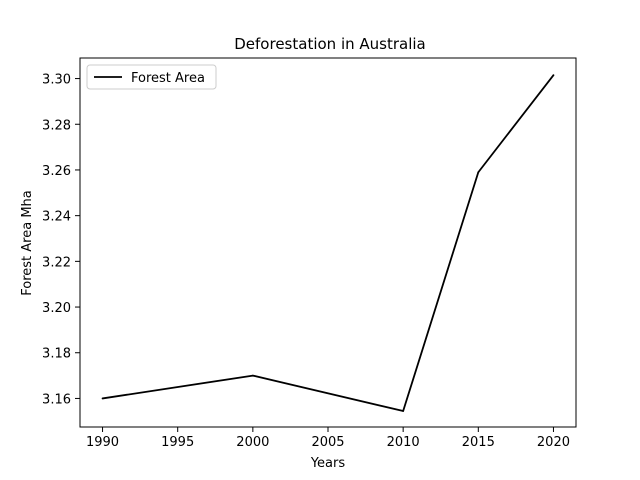 The width and height of the screenshot is (640, 480). I want to click on x-tick-label: 2000, so click(252, 442).